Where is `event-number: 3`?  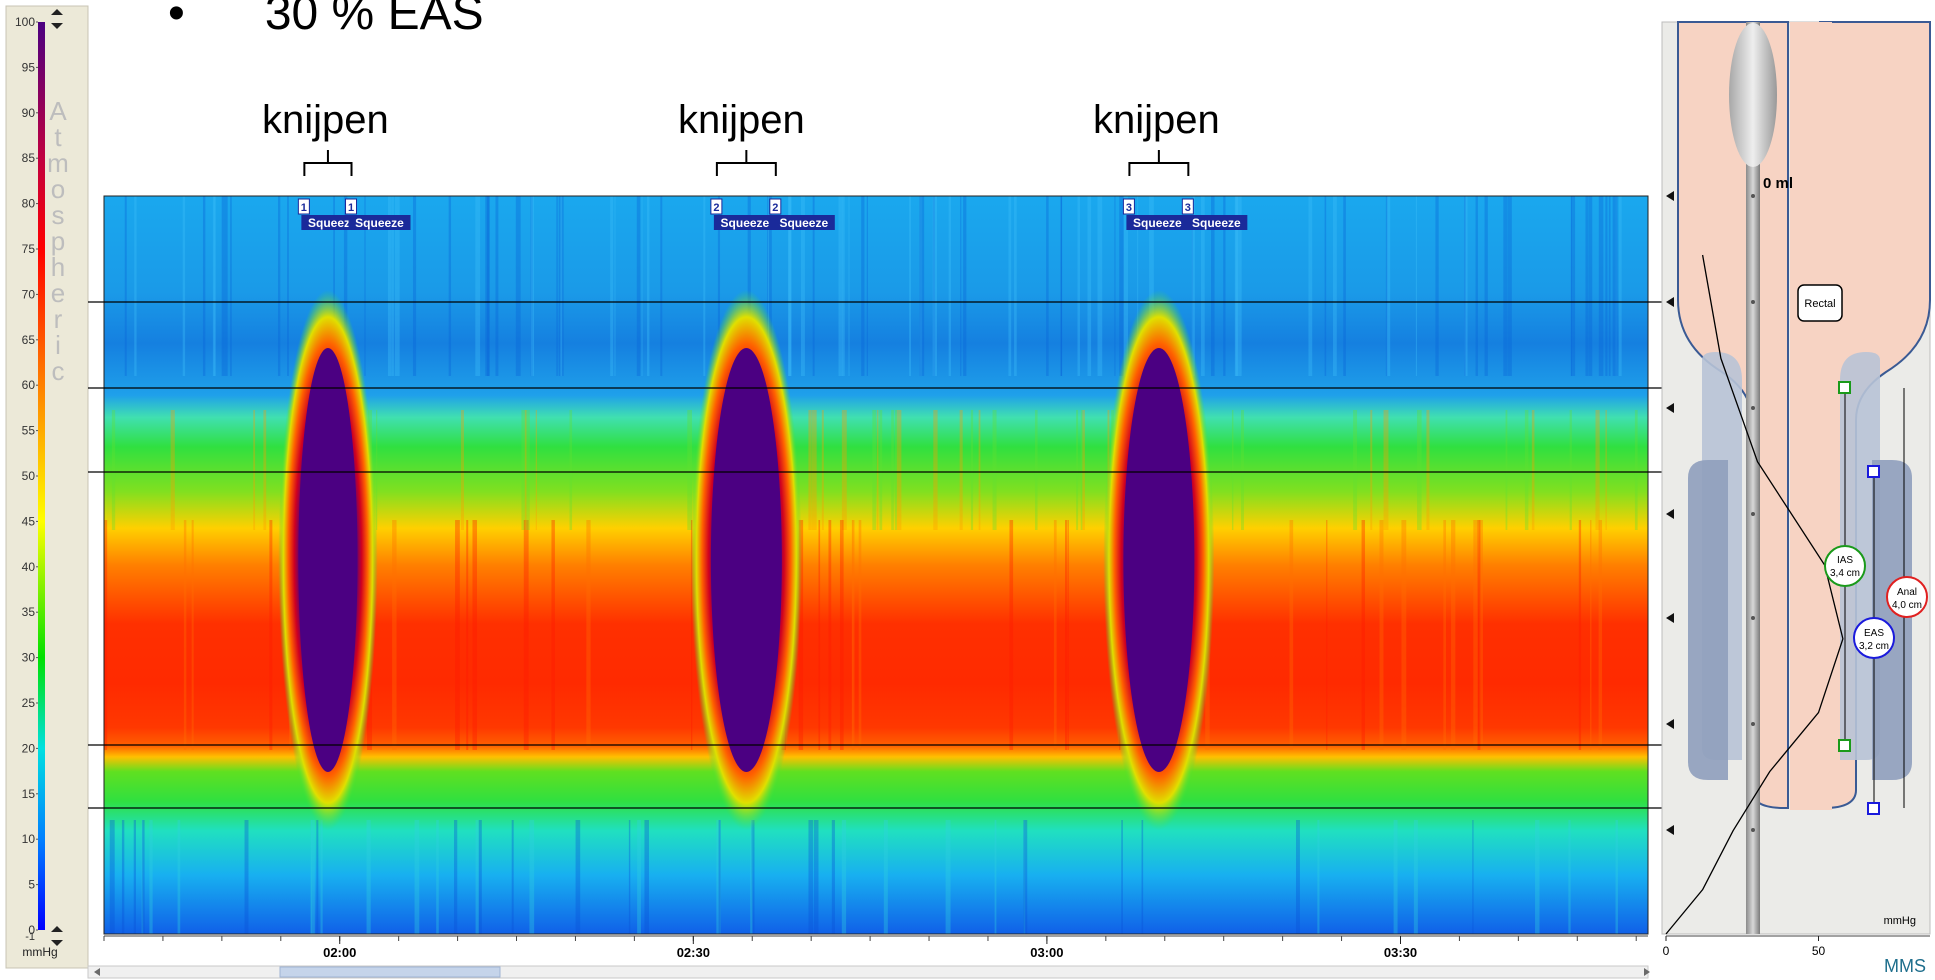
event-number: 3 is located at coordinates (1129, 208).